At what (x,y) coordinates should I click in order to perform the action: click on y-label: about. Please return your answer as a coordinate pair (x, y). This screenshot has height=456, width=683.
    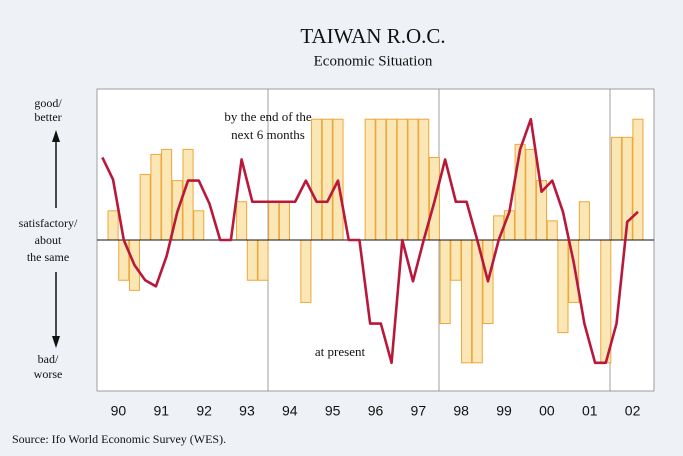
    Looking at the image, I should click on (48, 240).